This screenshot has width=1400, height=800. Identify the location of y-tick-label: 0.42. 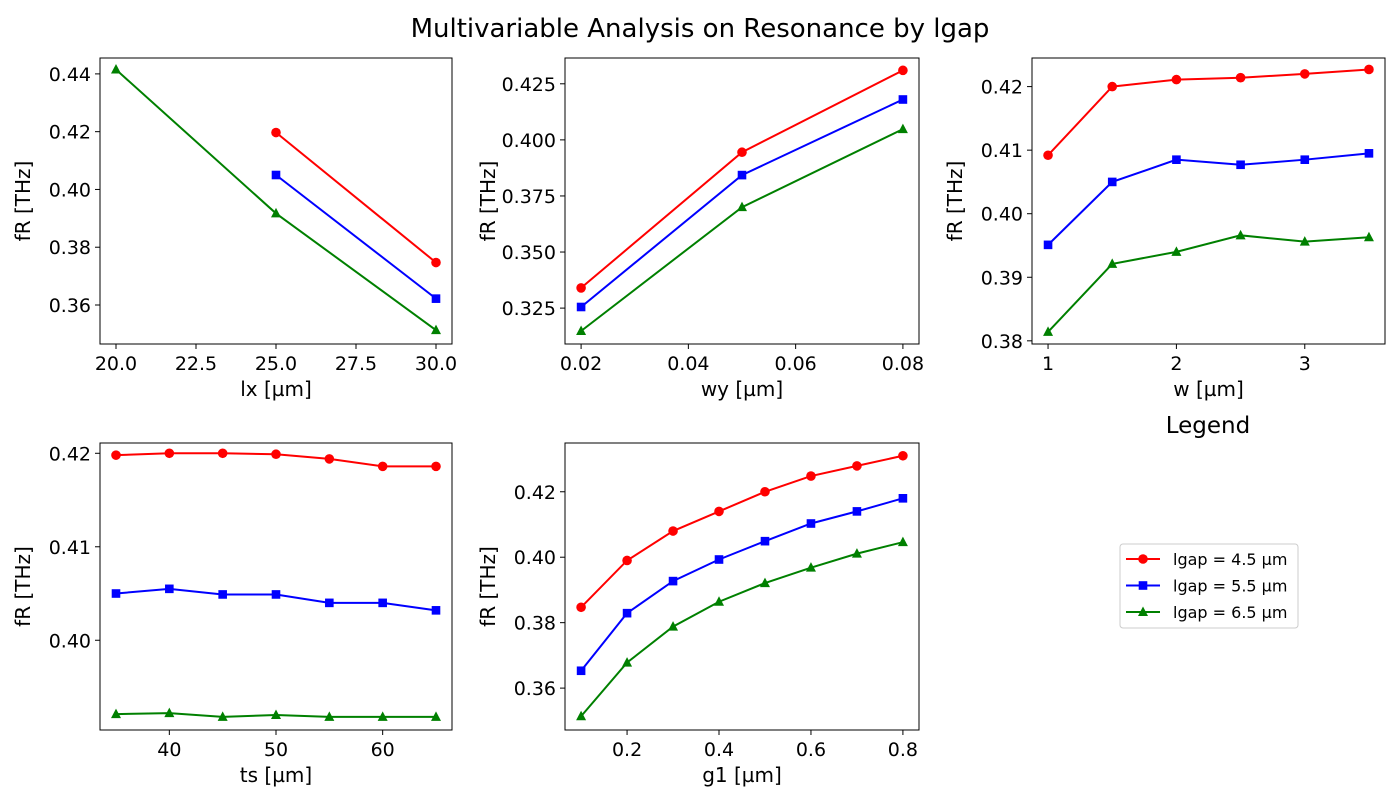
(70, 454).